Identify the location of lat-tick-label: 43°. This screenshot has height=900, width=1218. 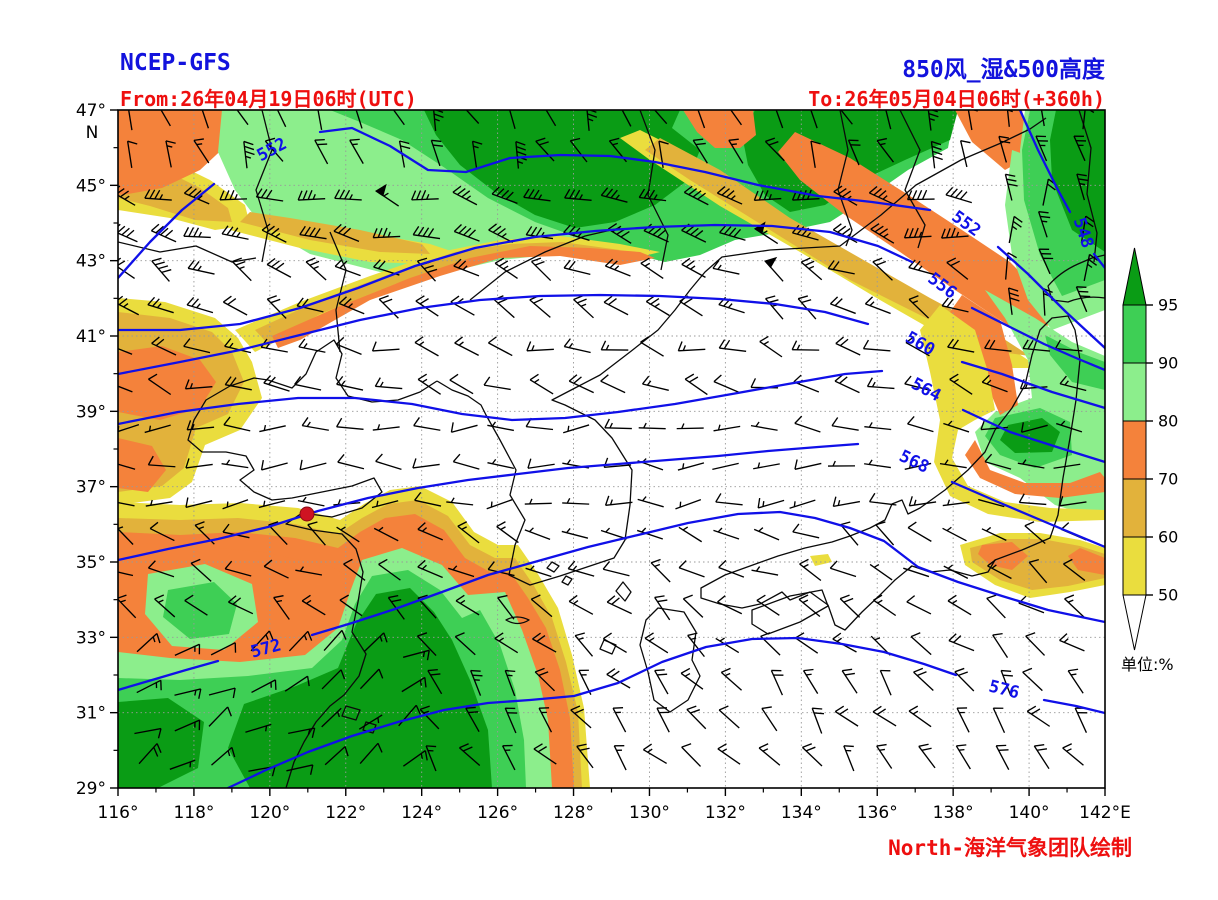
(91, 262).